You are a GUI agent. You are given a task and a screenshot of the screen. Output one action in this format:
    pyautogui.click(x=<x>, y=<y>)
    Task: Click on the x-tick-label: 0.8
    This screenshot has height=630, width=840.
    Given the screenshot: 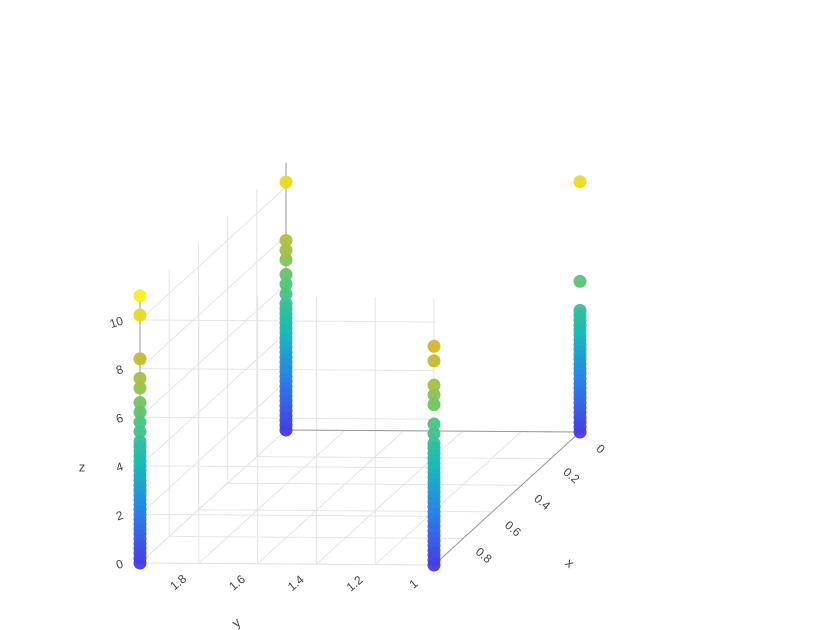 What is the action you would take?
    pyautogui.click(x=484, y=556)
    